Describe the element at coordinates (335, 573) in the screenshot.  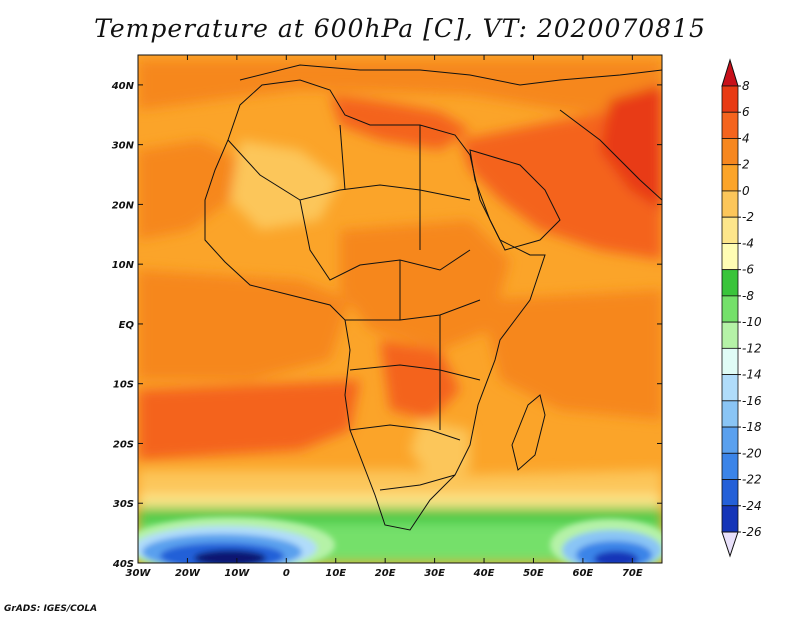
I see `lon-tick-label: 10E` at that location.